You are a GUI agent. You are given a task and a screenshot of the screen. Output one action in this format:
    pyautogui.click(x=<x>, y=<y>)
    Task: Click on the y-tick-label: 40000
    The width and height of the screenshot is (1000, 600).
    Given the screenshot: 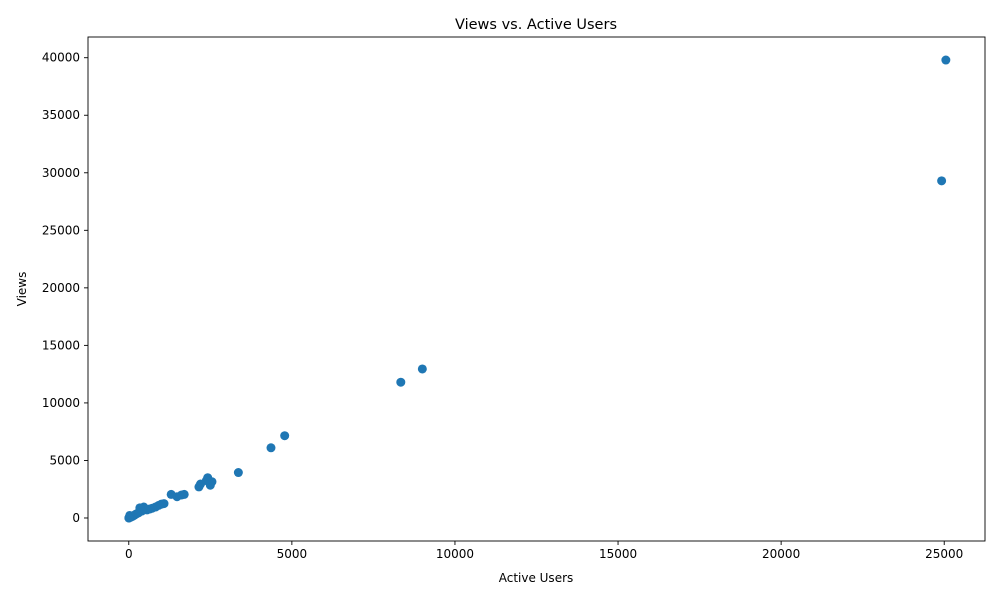 What is the action you would take?
    pyautogui.click(x=61, y=58)
    